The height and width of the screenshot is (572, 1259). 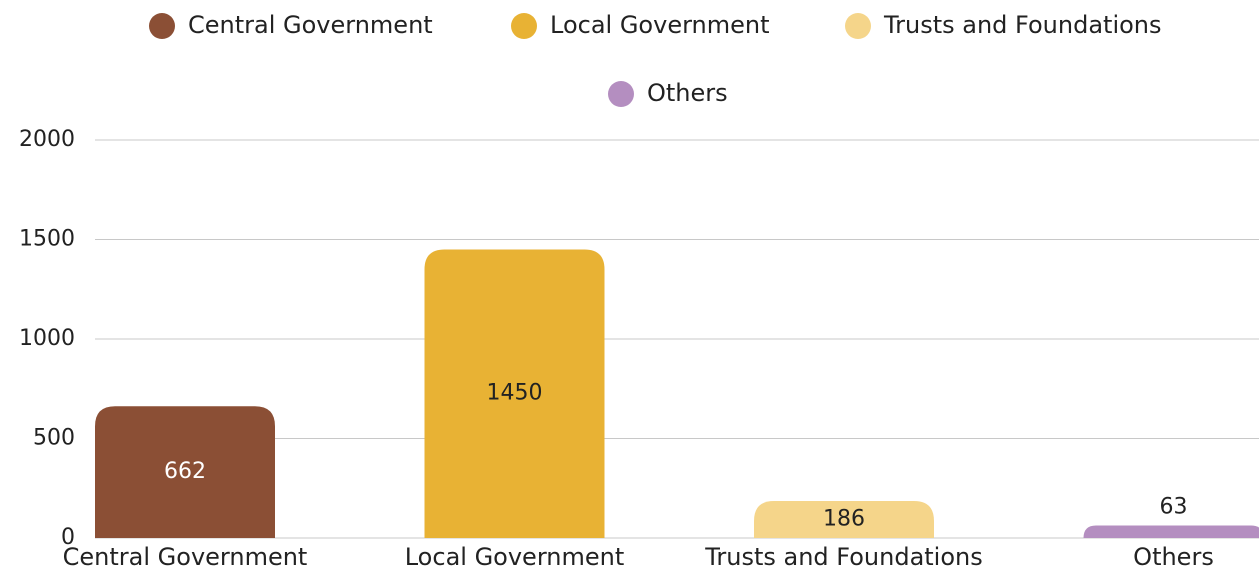 What do you see at coordinates (1173, 557) in the screenshot?
I see `x-tick-label: Others` at bounding box center [1173, 557].